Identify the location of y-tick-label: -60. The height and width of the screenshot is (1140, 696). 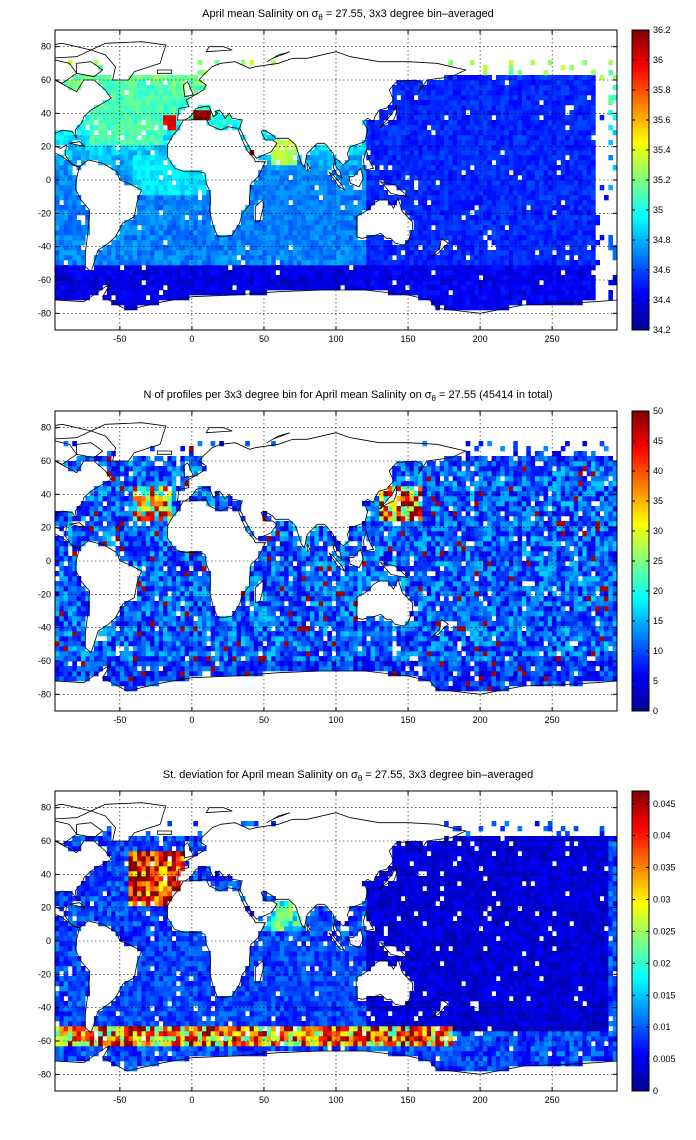
(44, 280).